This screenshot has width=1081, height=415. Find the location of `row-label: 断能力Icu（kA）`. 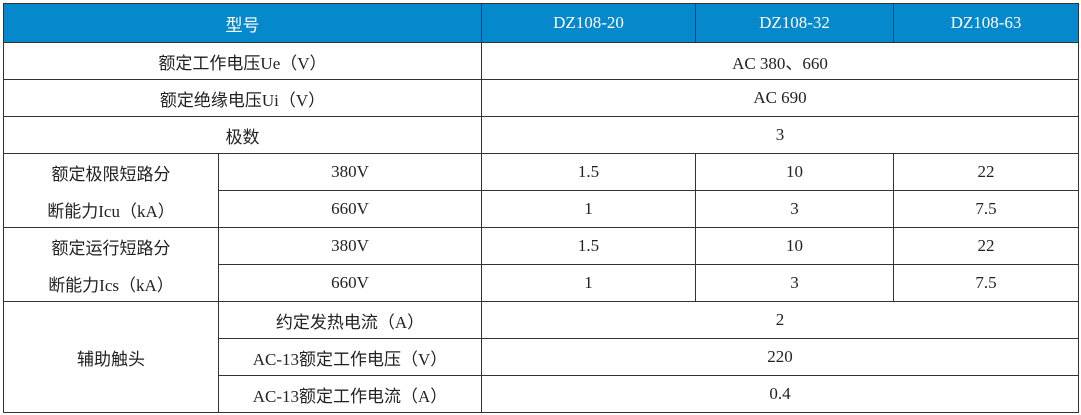

row-label: 断能力Icu（kA） is located at coordinates (111, 209).